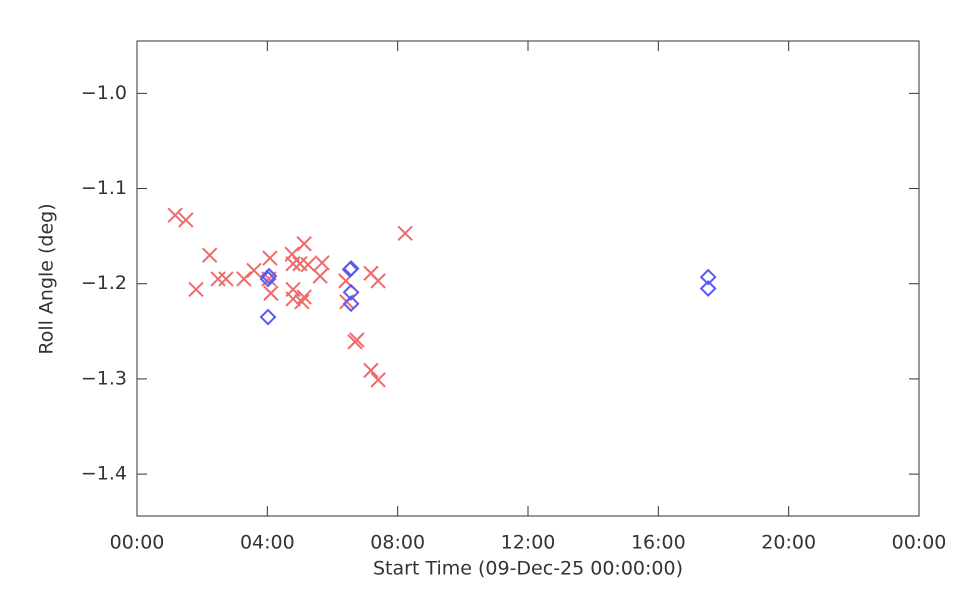  I want to click on x-tick-label: 16:00, so click(658, 543).